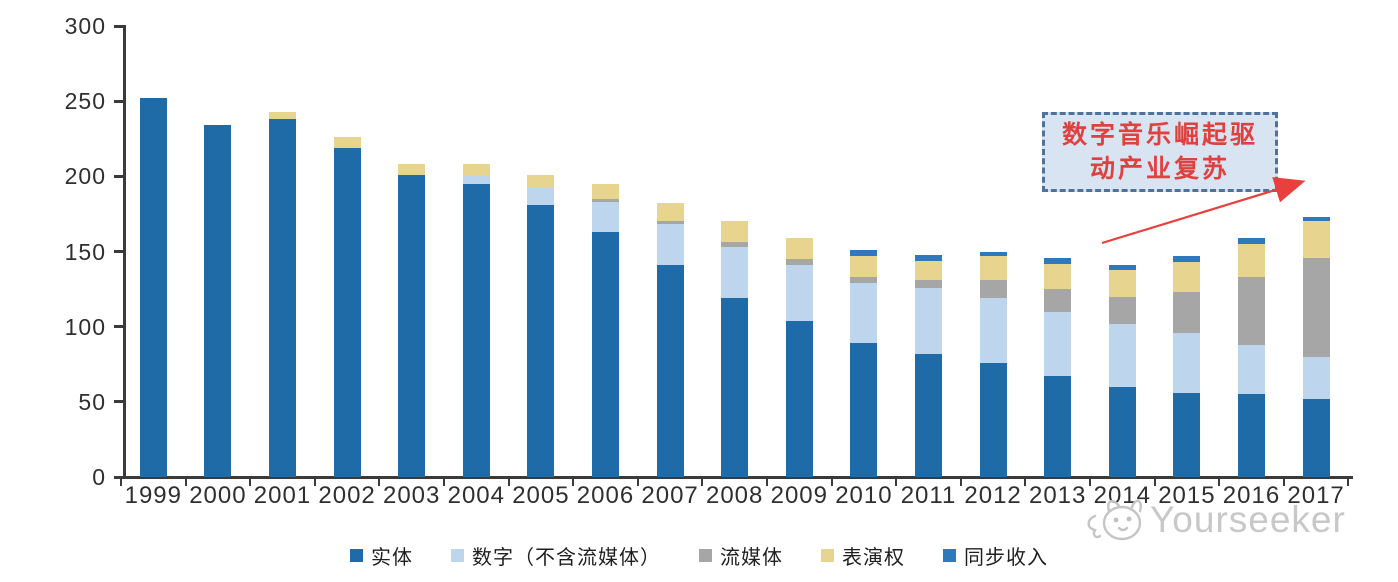 This screenshot has width=1398, height=582. I want to click on bar-segment-performance-rights-2017, so click(1316, 239).